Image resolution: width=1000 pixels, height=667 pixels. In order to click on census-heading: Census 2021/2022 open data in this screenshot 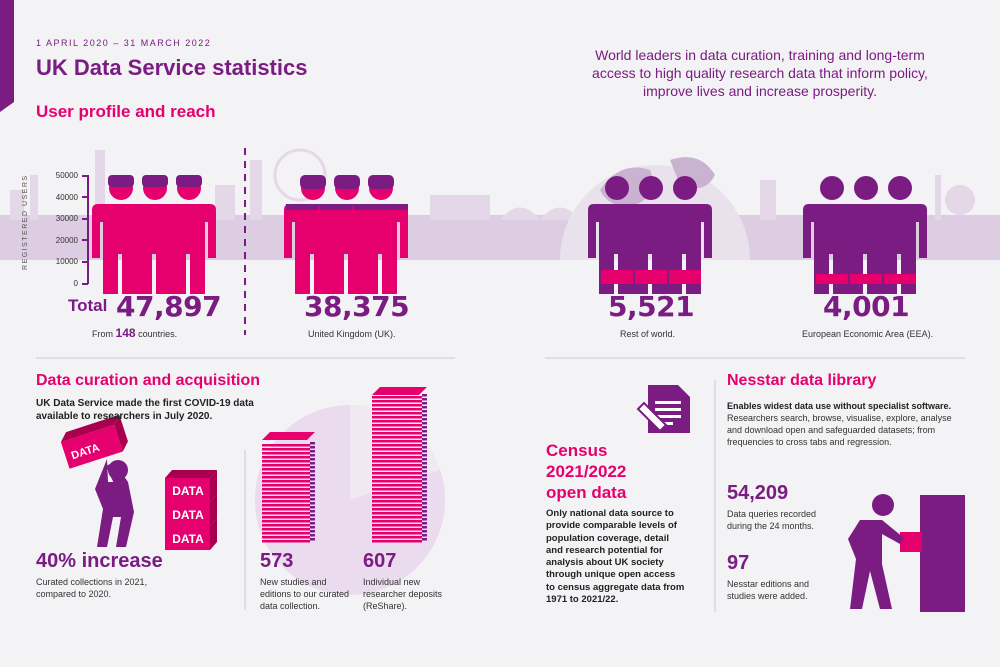, I will do `click(586, 471)`.